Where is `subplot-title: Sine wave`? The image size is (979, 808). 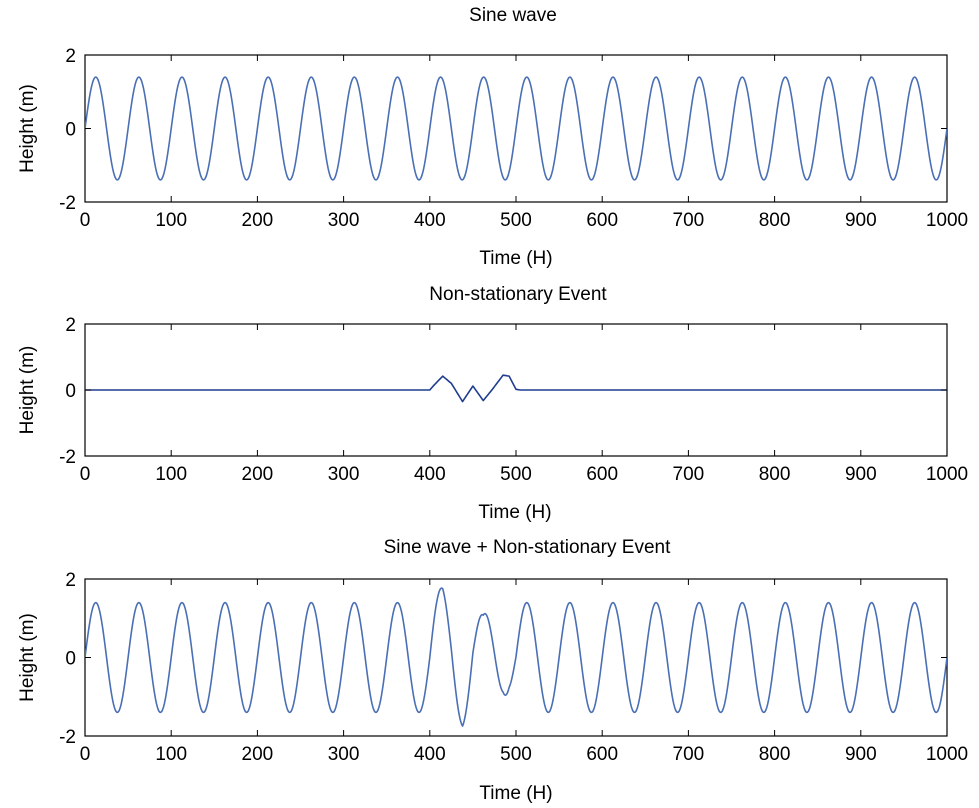 subplot-title: Sine wave is located at coordinates (513, 15).